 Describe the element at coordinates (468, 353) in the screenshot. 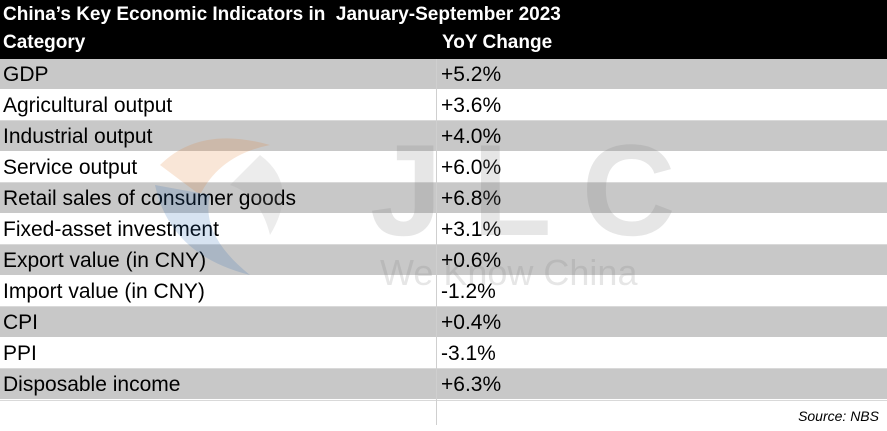

I see `change-cell: -3.1%` at that location.